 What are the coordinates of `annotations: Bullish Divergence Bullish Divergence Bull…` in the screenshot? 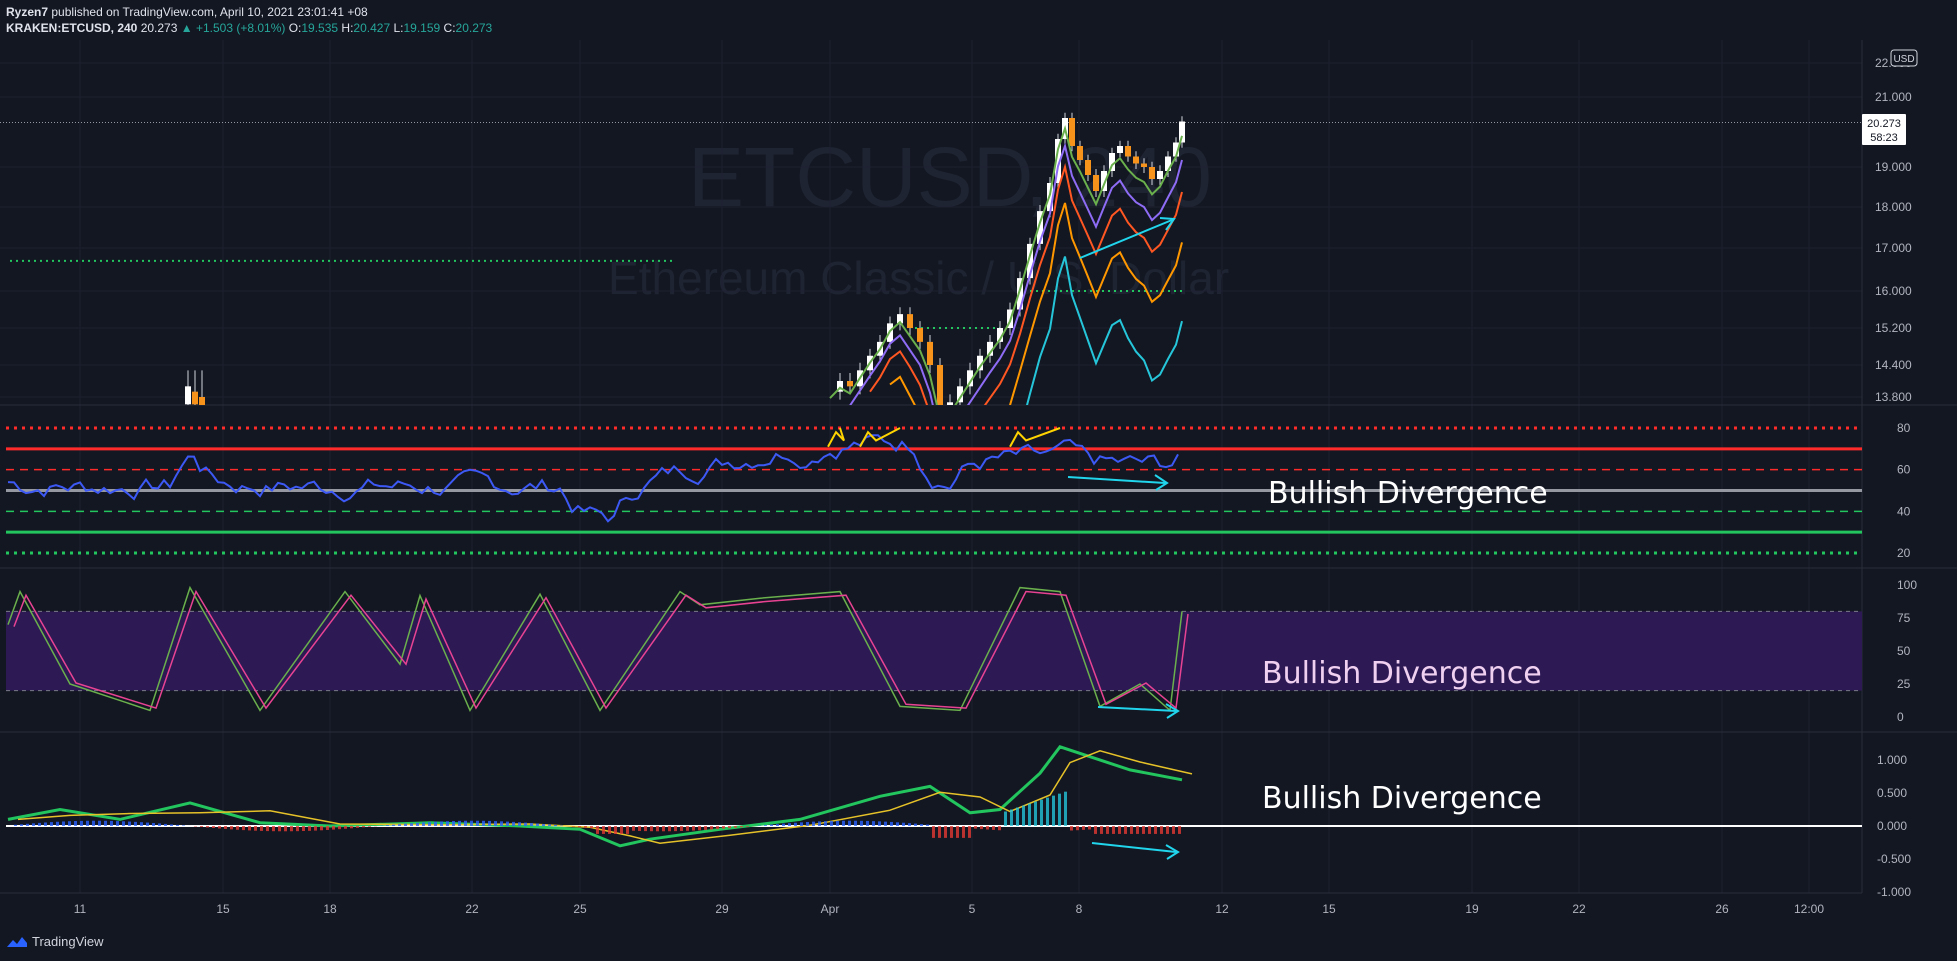 It's located at (1405, 646).